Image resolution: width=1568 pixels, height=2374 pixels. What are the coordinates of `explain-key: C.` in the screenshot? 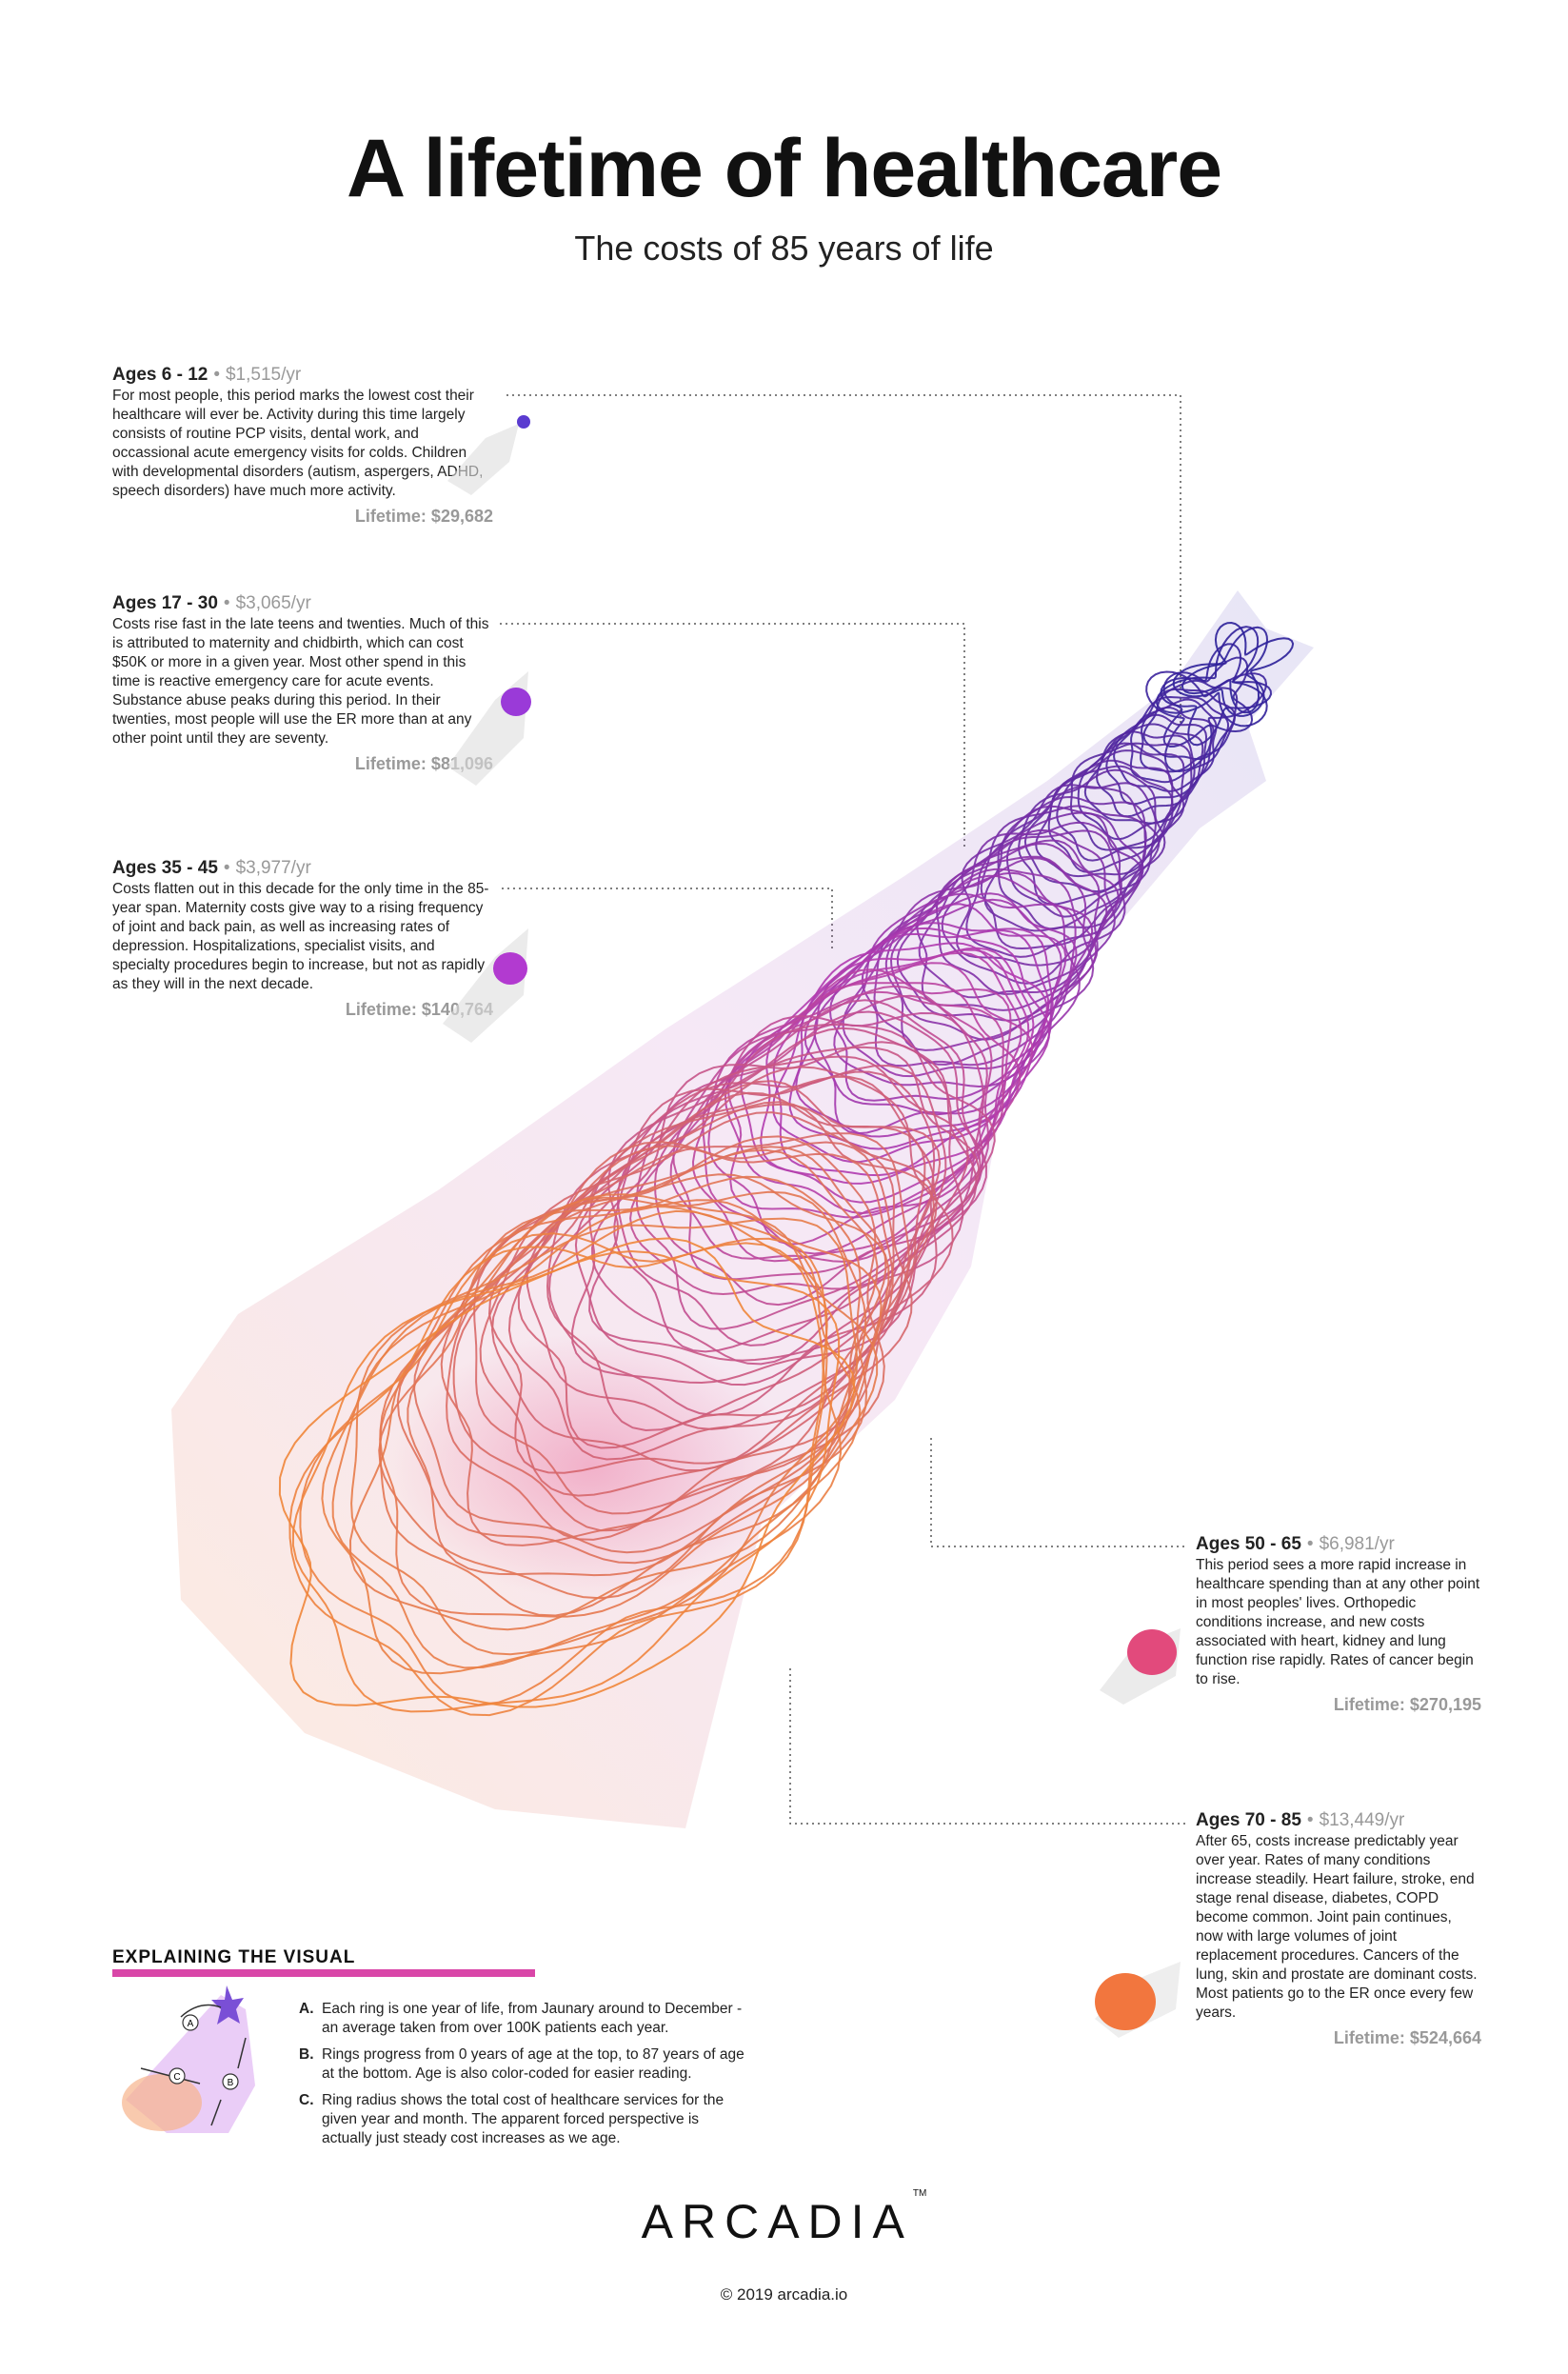 It's located at (307, 2100).